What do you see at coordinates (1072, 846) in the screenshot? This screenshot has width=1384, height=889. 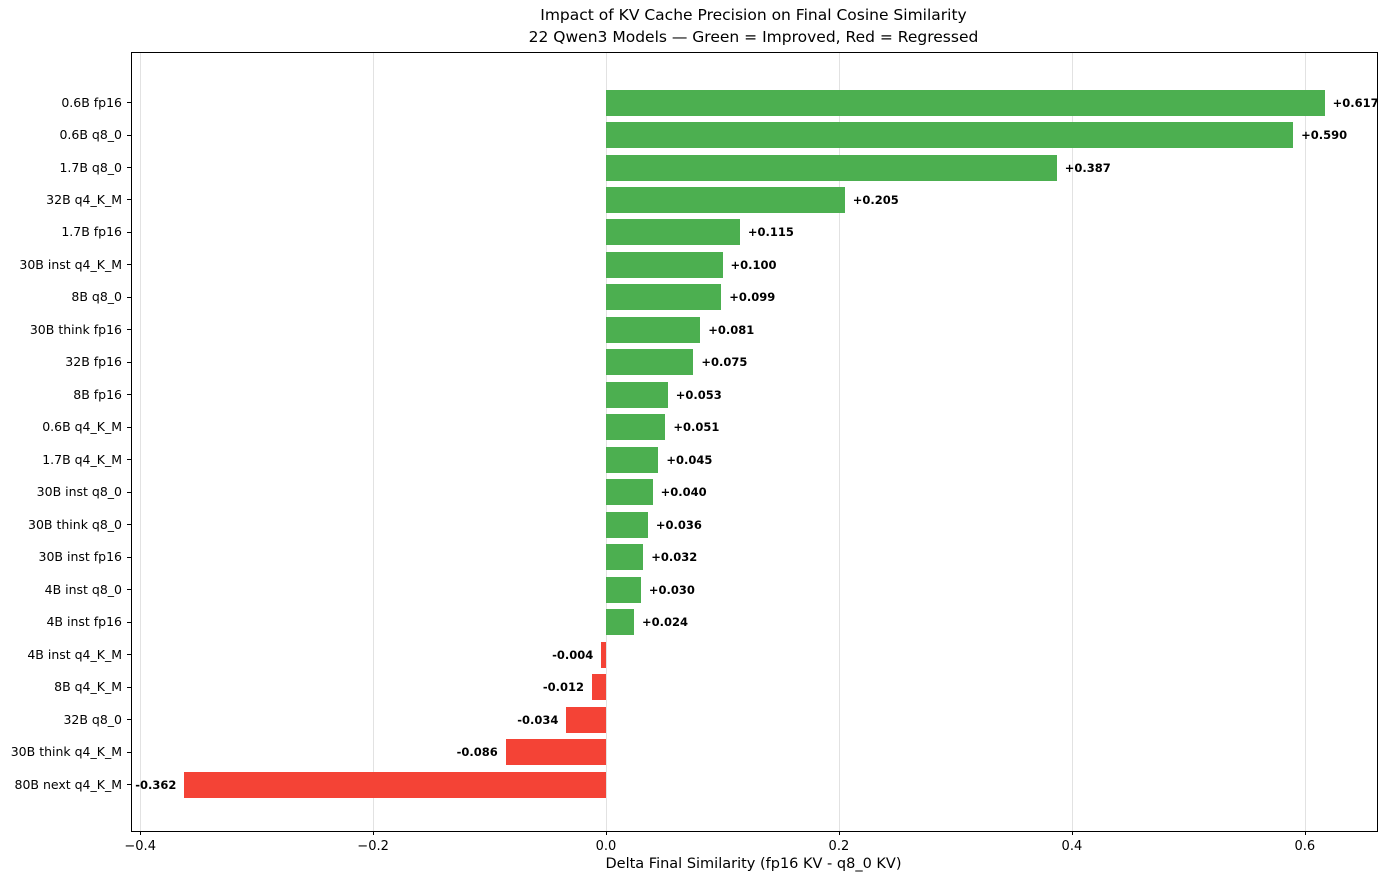 I see `x-tick-label: 0.4` at bounding box center [1072, 846].